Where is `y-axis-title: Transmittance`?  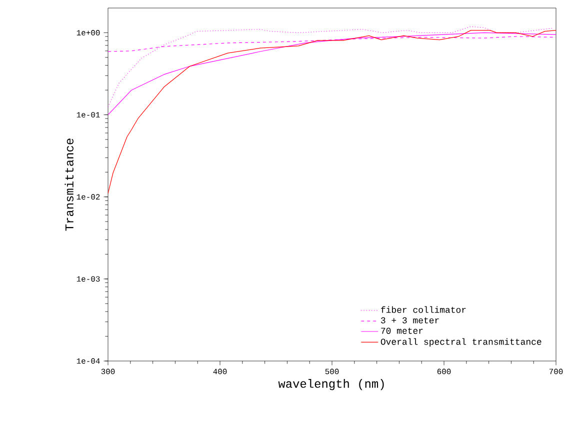
y-axis-title: Transmittance is located at coordinates (69, 184).